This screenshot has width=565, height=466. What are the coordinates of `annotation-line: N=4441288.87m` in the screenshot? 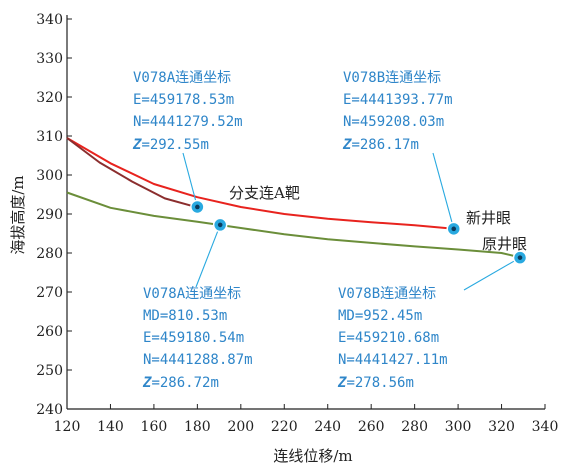 It's located at (198, 360).